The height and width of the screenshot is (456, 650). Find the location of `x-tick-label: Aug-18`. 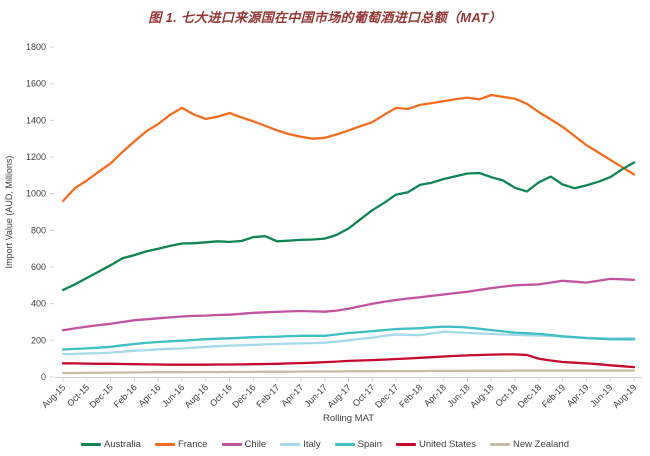

x-tick-label: Aug-18 is located at coordinates (482, 396).